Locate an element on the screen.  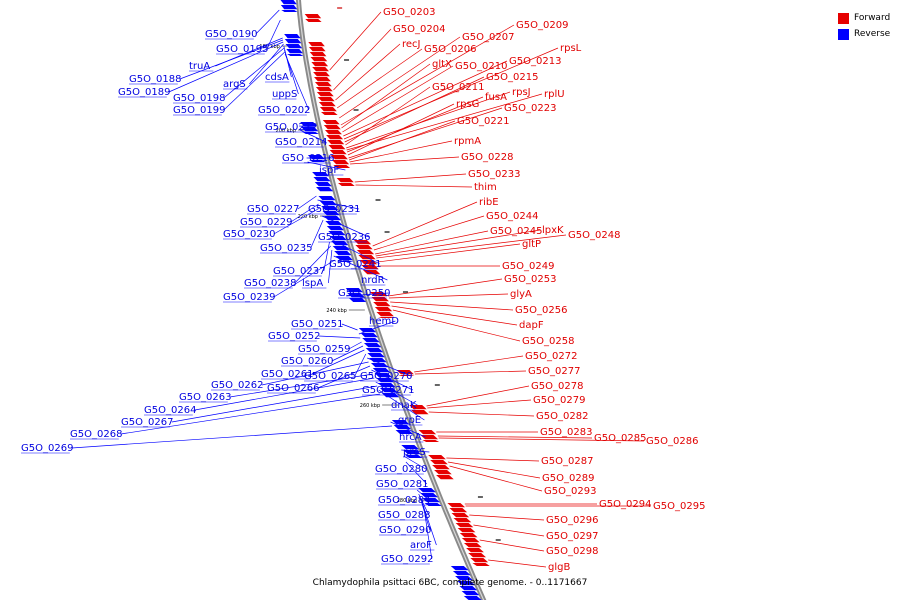
forward-gene-label: G5O_0286 is located at coordinates (672, 441).